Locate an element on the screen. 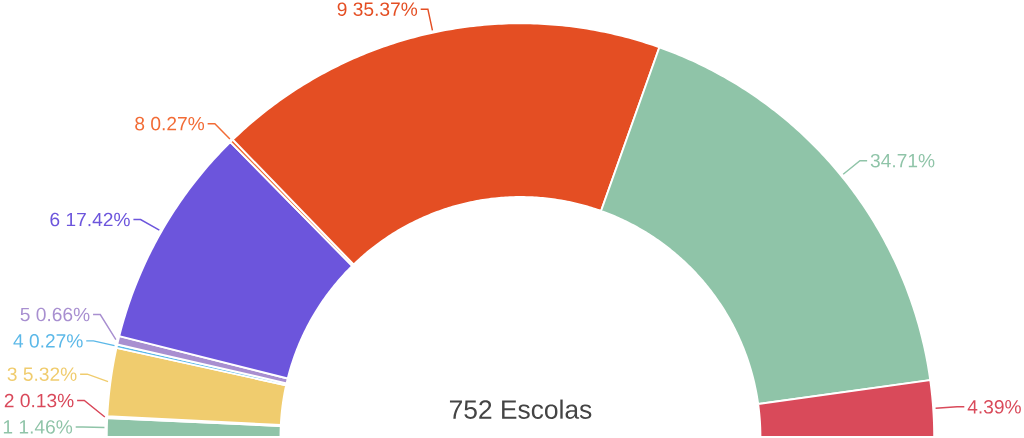 This screenshot has width=1024, height=438. text: 752 Escolas is located at coordinates (520, 409).